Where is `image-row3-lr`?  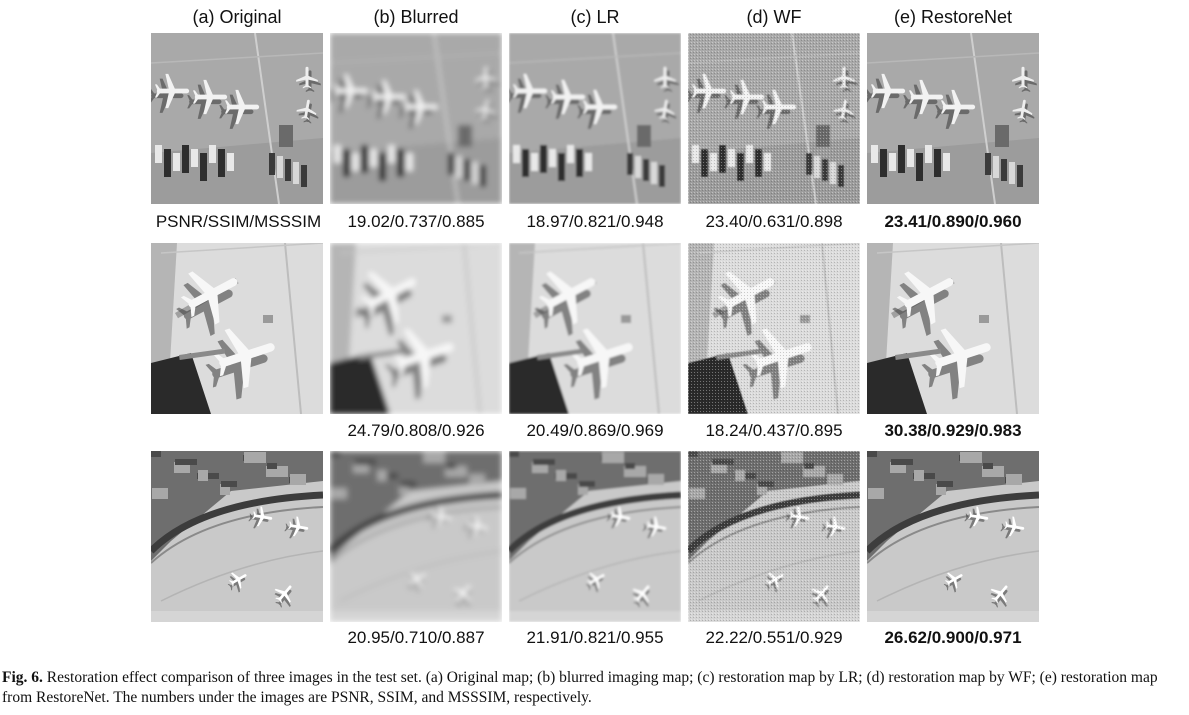
image-row3-lr is located at coordinates (595, 536).